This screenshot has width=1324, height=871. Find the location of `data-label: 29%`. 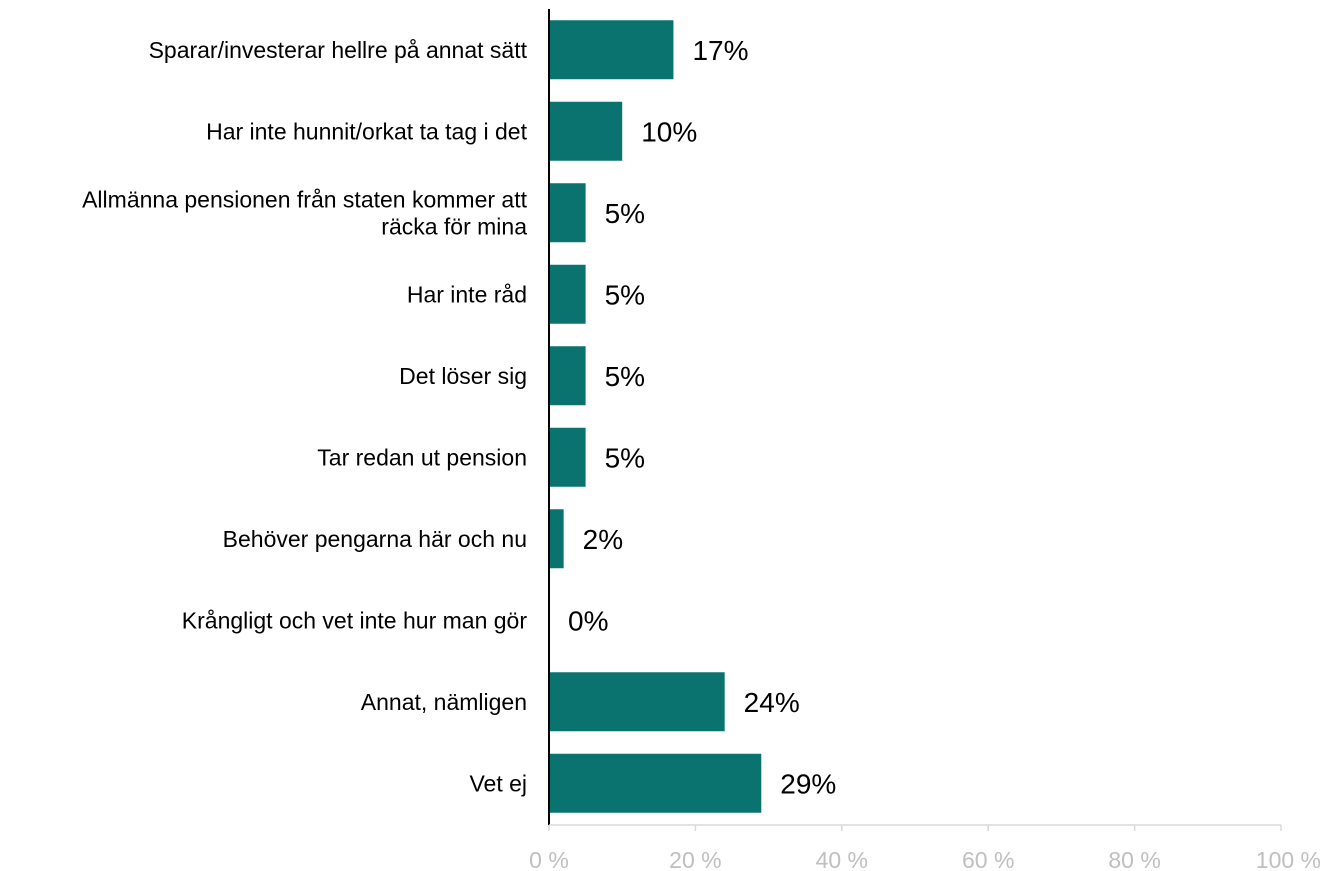

data-label: 29% is located at coordinates (808, 783).